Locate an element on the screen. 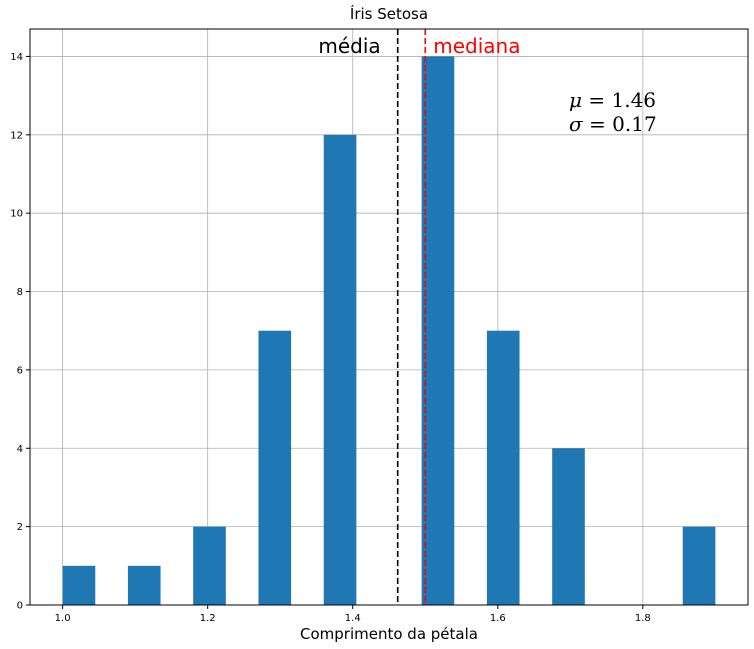 The width and height of the screenshot is (754, 649). y-tick-label: 10 is located at coordinates (16, 214).